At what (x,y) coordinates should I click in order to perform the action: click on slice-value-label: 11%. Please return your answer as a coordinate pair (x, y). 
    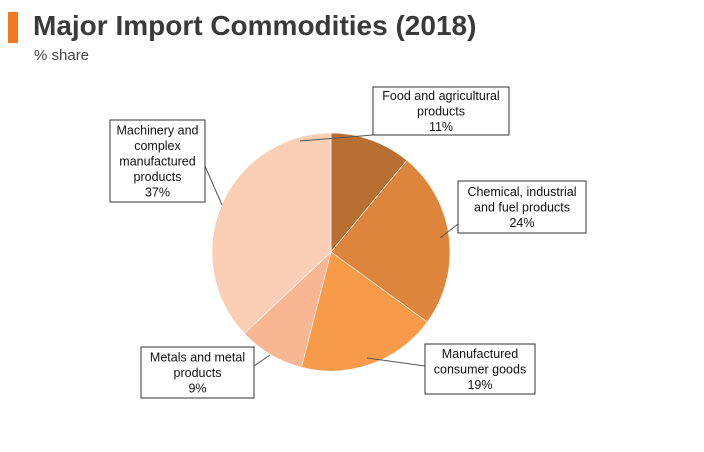
    Looking at the image, I should click on (441, 127).